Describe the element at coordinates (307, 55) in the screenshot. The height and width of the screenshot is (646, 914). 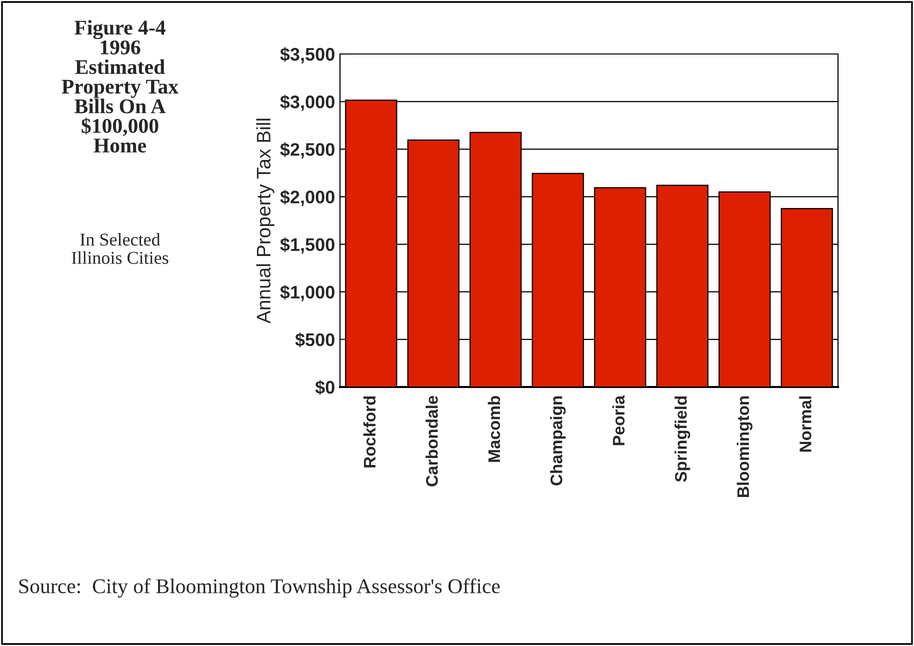
I see `y-tick-label: $3,500` at that location.